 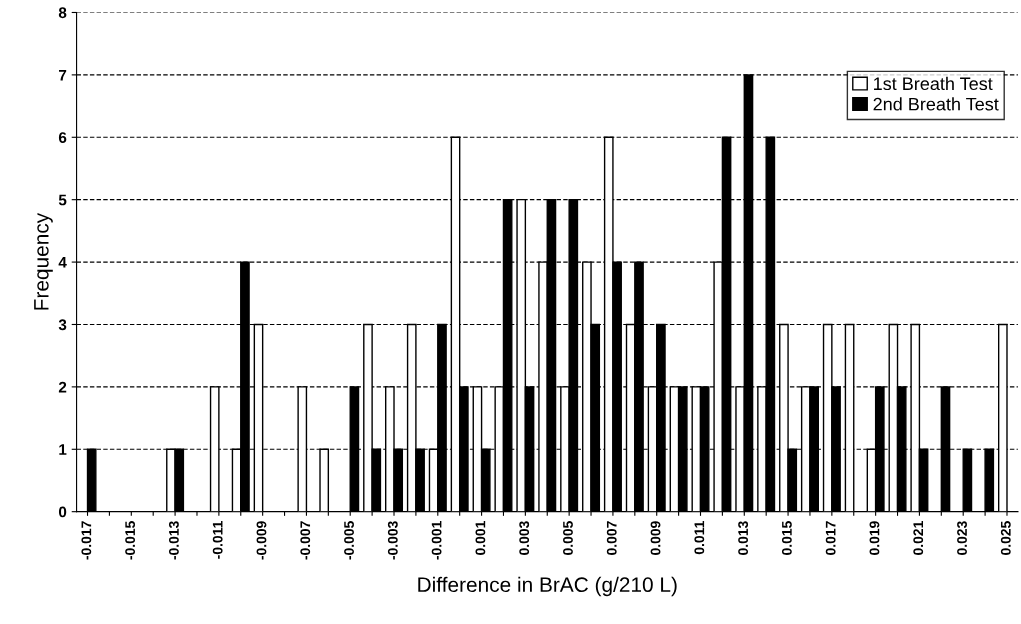 I want to click on x-tick-label: -0.017, so click(x=86, y=540).